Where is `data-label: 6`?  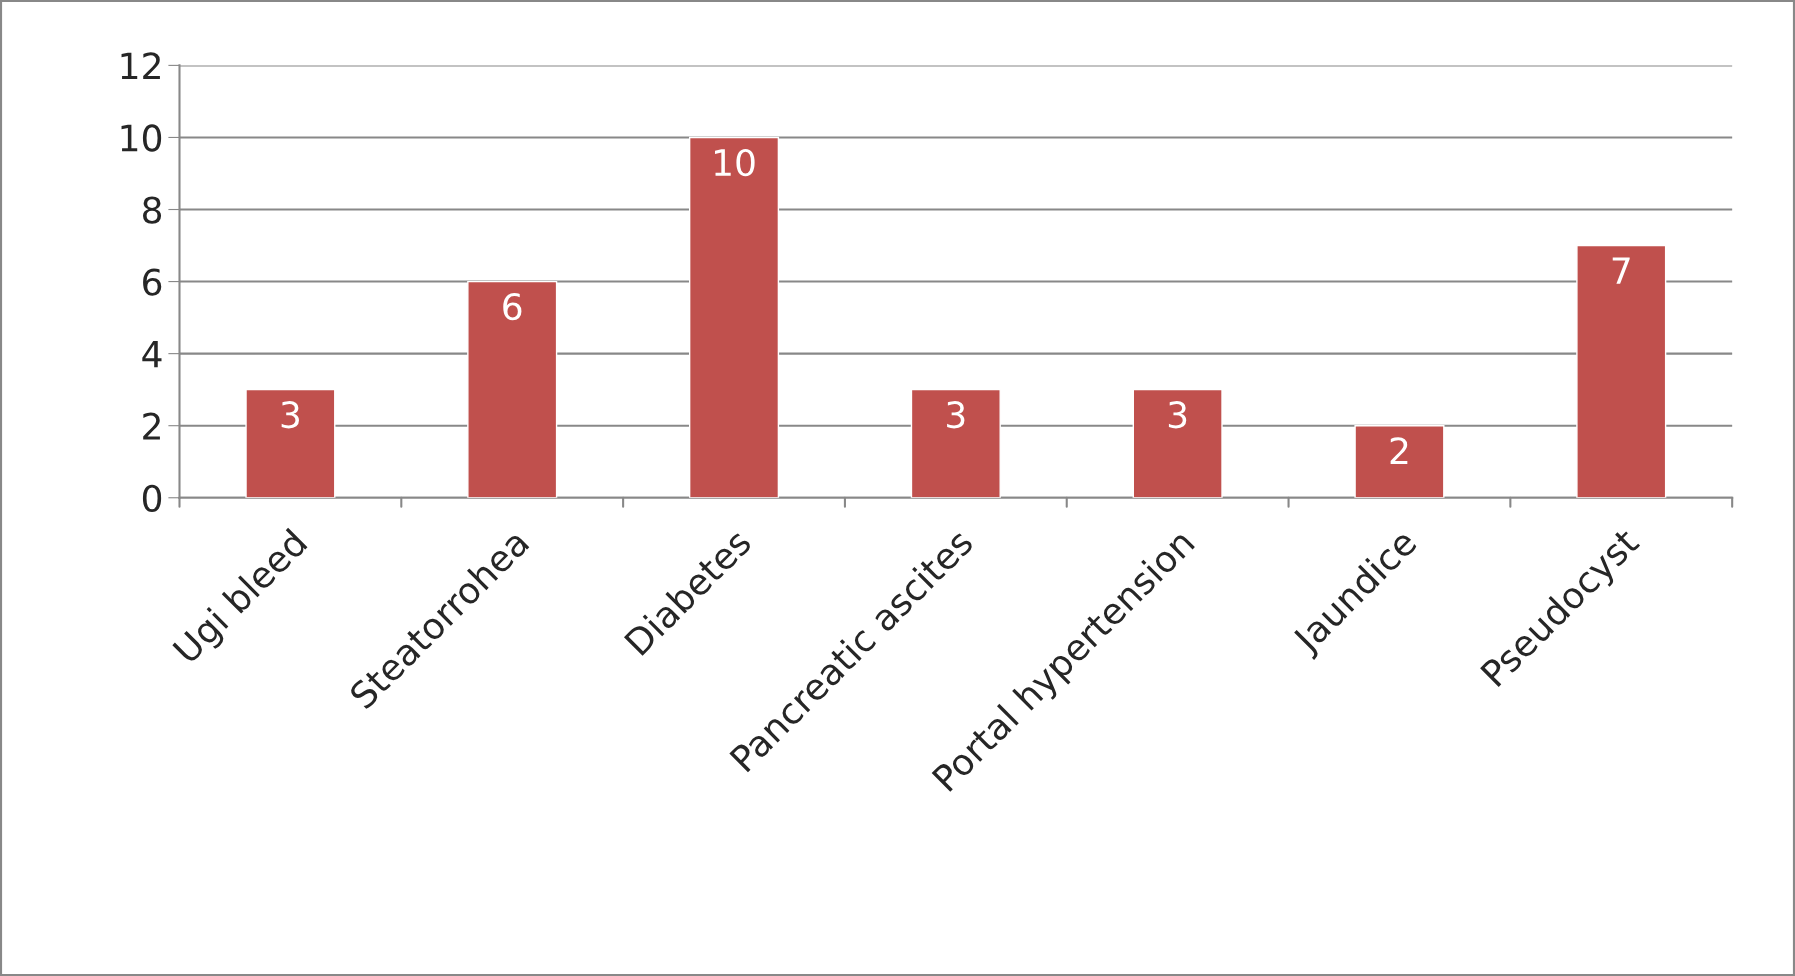
data-label: 6 is located at coordinates (512, 307).